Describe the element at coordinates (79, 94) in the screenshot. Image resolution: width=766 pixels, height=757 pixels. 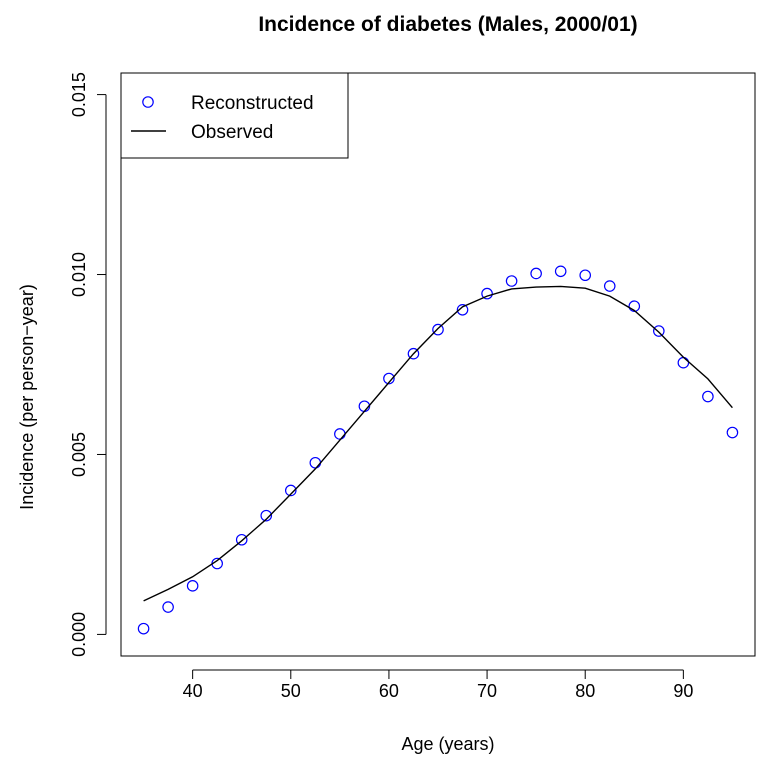
I see `y-tick-label: 0.015` at that location.